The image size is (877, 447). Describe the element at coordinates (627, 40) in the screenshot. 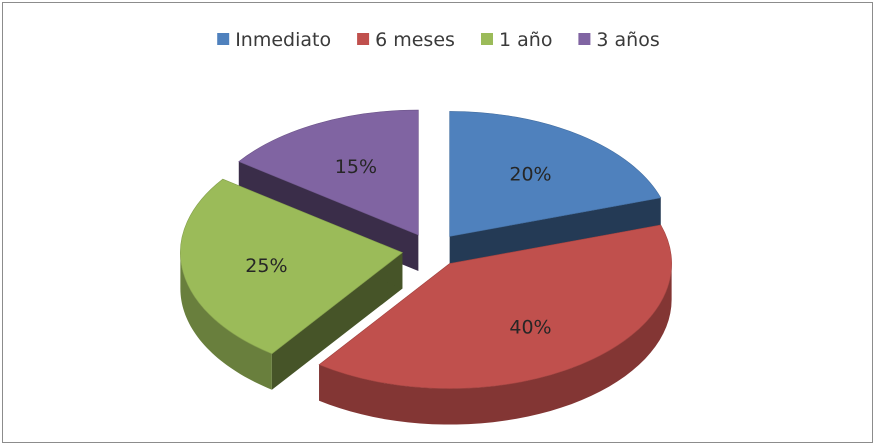

I see `legend-label-3-años: 3 años` at that location.